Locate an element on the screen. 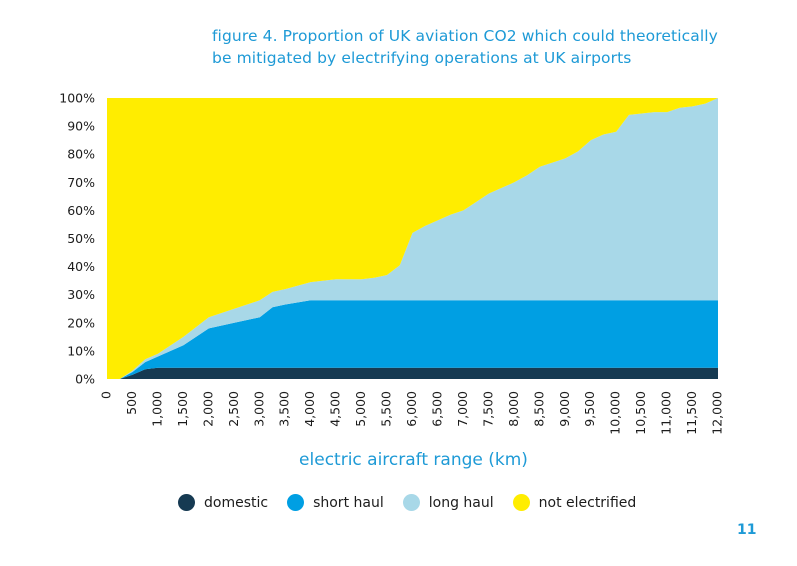 This screenshot has width=797, height=566. area-short-haul is located at coordinates (412, 339).